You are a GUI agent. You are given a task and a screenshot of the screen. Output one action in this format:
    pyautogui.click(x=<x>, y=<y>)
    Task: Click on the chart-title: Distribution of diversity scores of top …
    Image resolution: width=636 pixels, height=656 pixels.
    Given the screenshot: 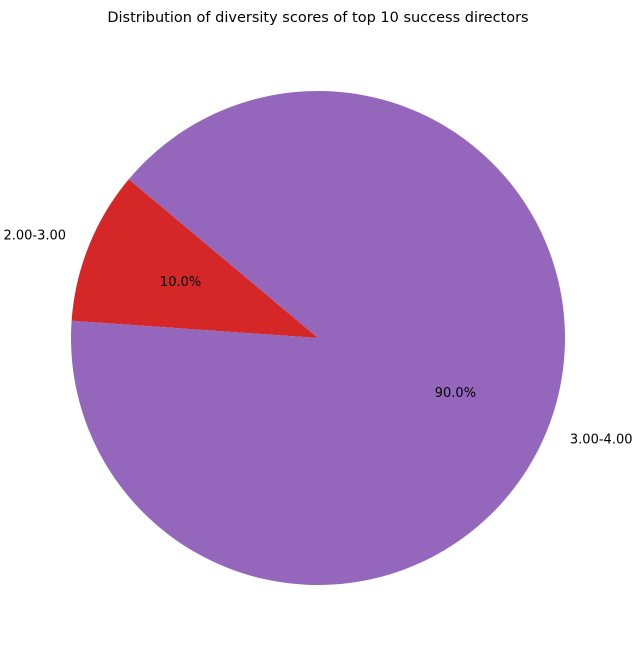 What is the action you would take?
    pyautogui.click(x=317, y=18)
    